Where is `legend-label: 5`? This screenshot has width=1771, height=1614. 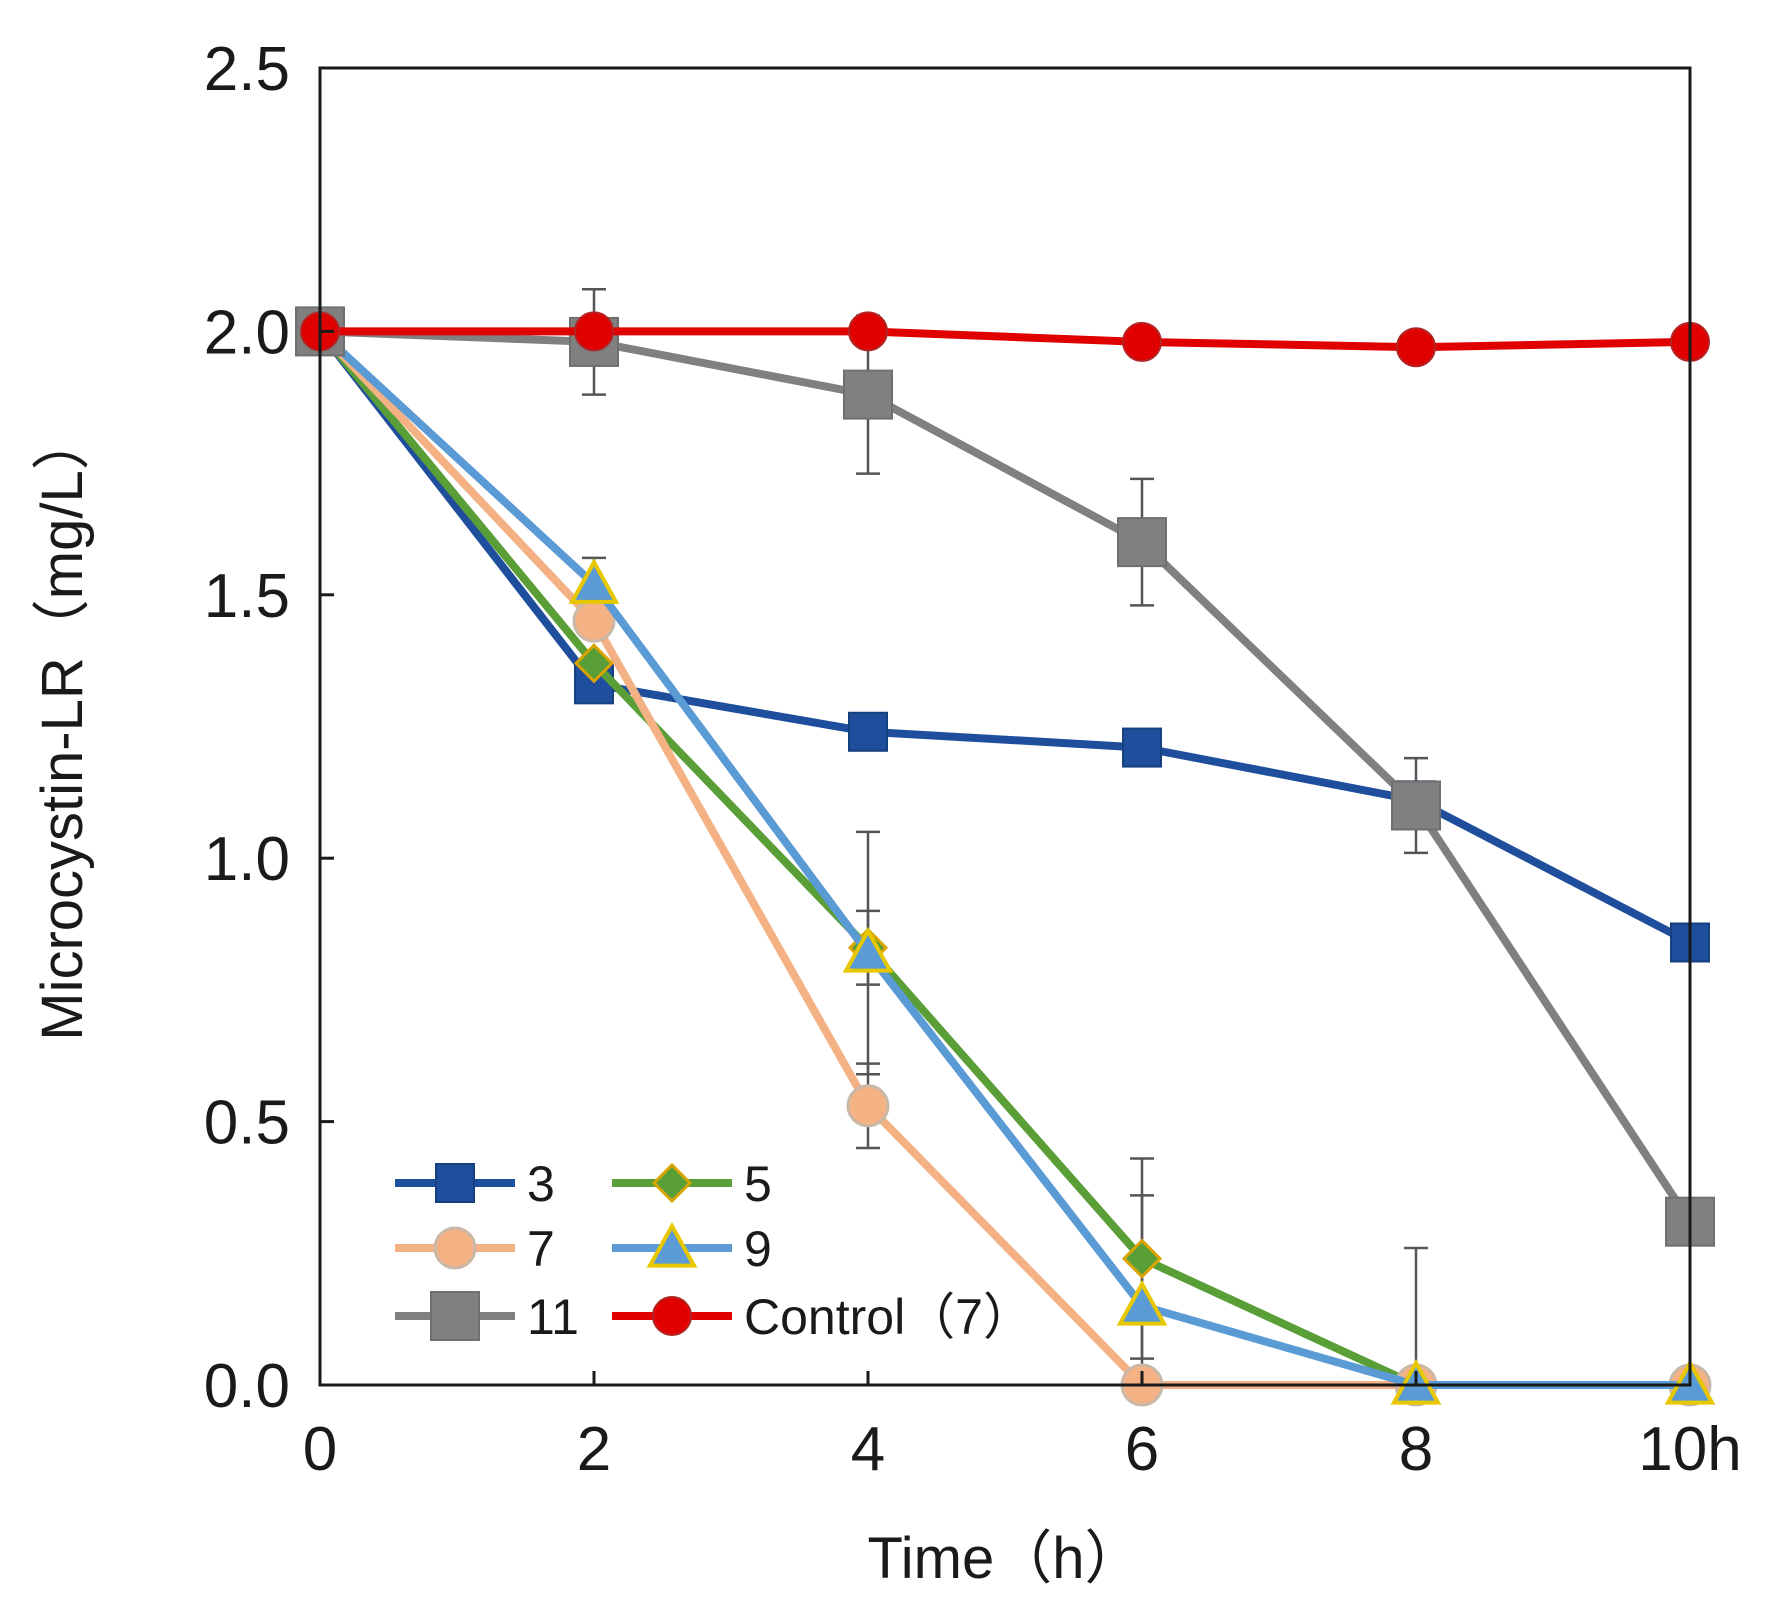 legend-label: 5 is located at coordinates (758, 1184).